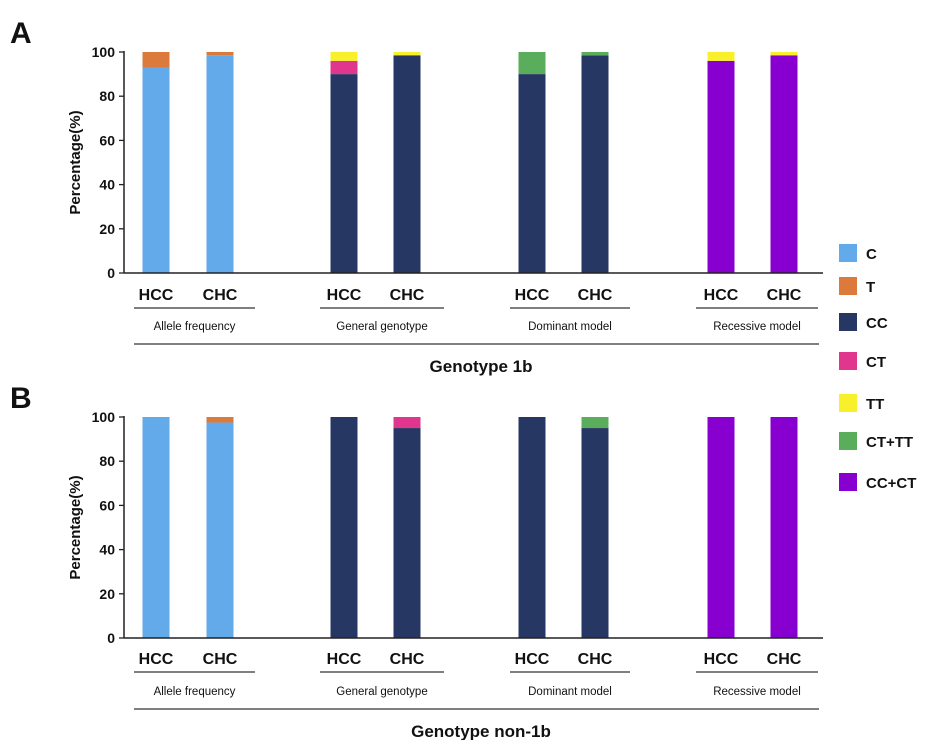 This screenshot has height=745, width=951. What do you see at coordinates (848, 441) in the screenshot?
I see `legend-swatch-ct-plus-tt` at bounding box center [848, 441].